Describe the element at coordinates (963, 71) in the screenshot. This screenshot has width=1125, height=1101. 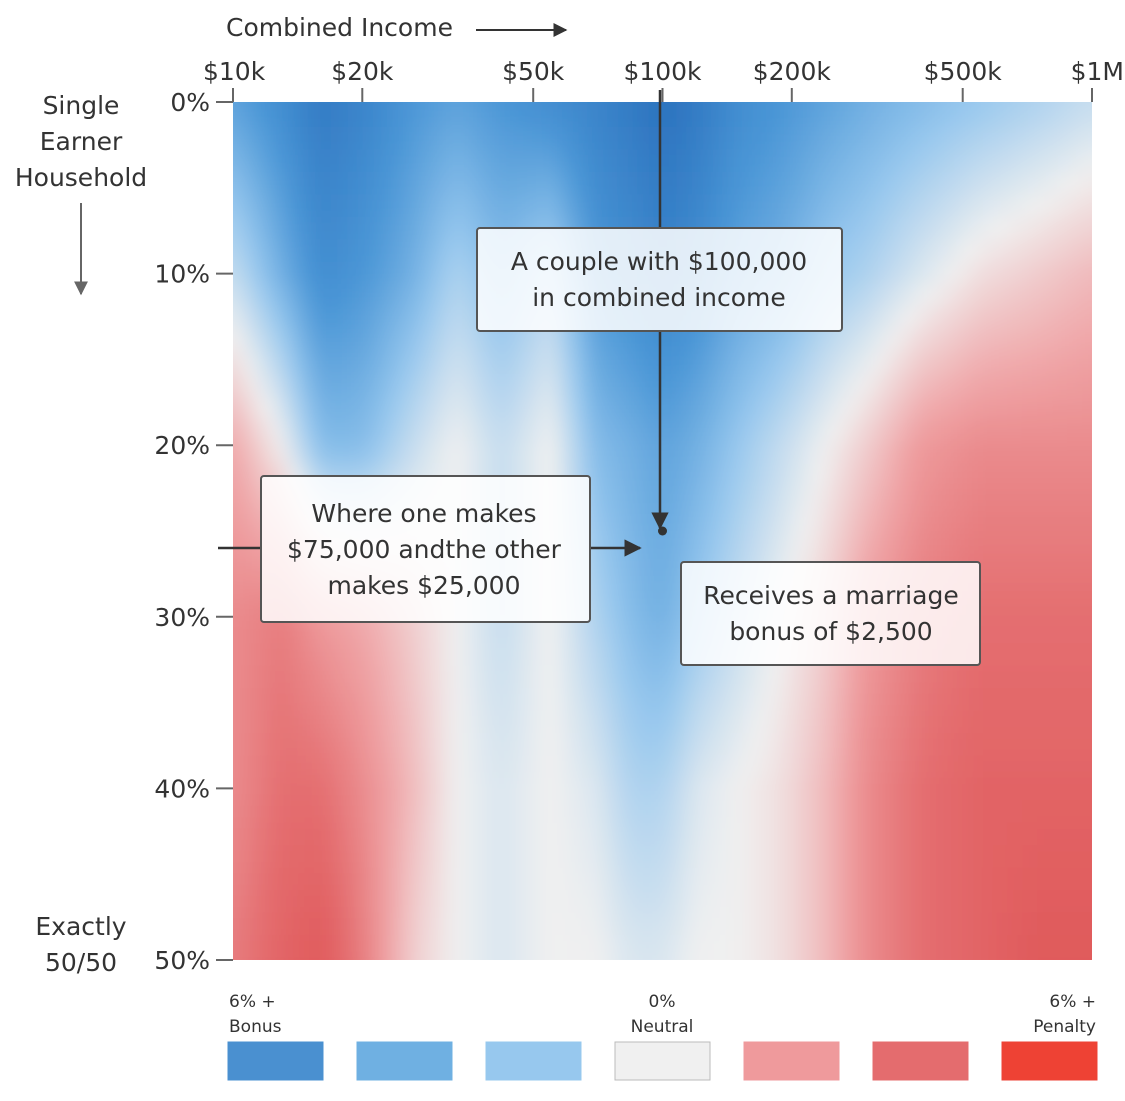
I see `x-tick-label: $500k` at that location.